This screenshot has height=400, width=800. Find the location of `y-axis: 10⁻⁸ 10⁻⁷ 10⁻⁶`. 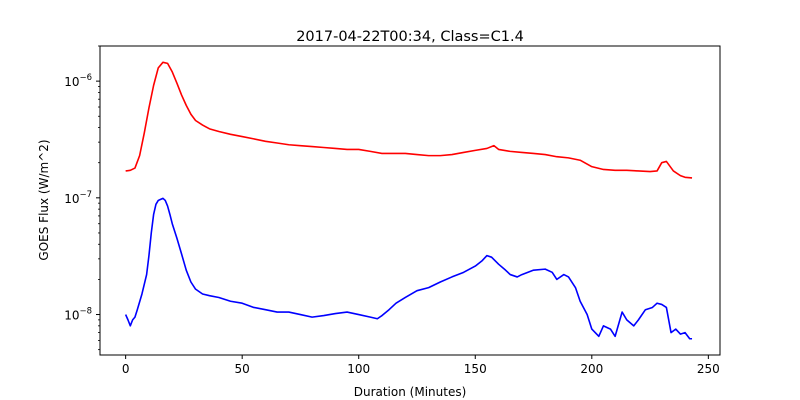

y-axis: 10⁻⁸ 10⁻⁷ 10⁻⁶ is located at coordinates (82, 198).